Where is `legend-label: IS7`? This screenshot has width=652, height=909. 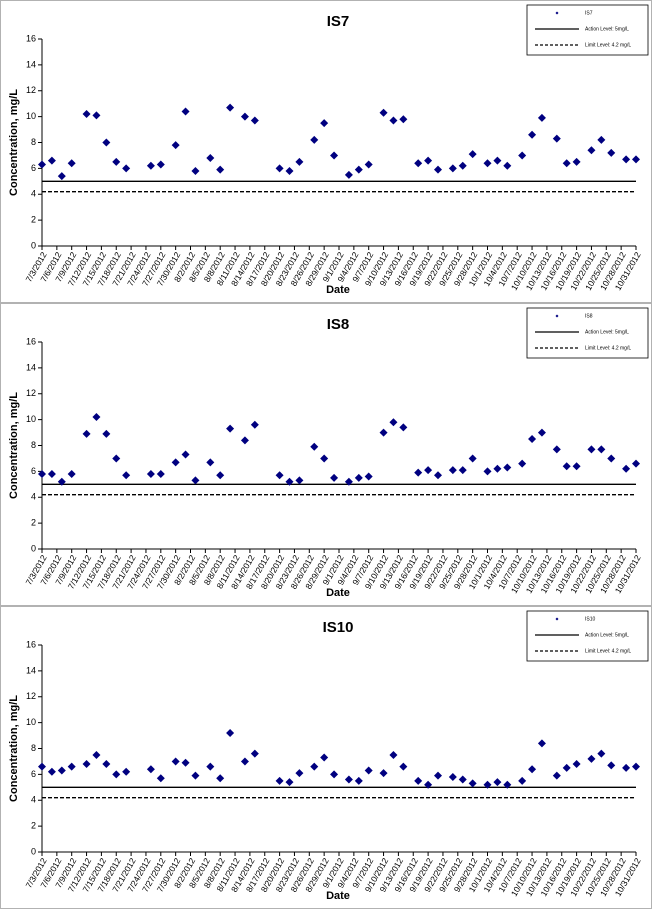
legend-label: IS7 is located at coordinates (589, 13).